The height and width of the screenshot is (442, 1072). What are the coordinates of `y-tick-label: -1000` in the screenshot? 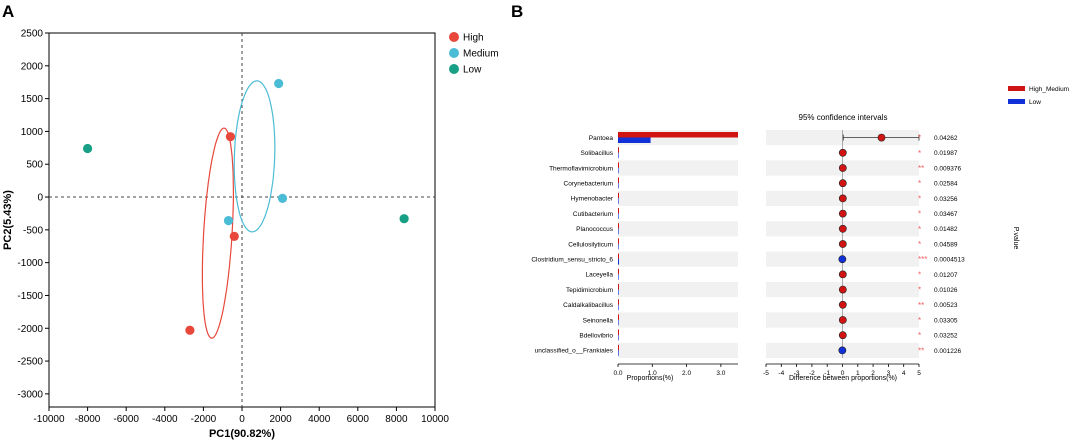 It's located at (30, 263).